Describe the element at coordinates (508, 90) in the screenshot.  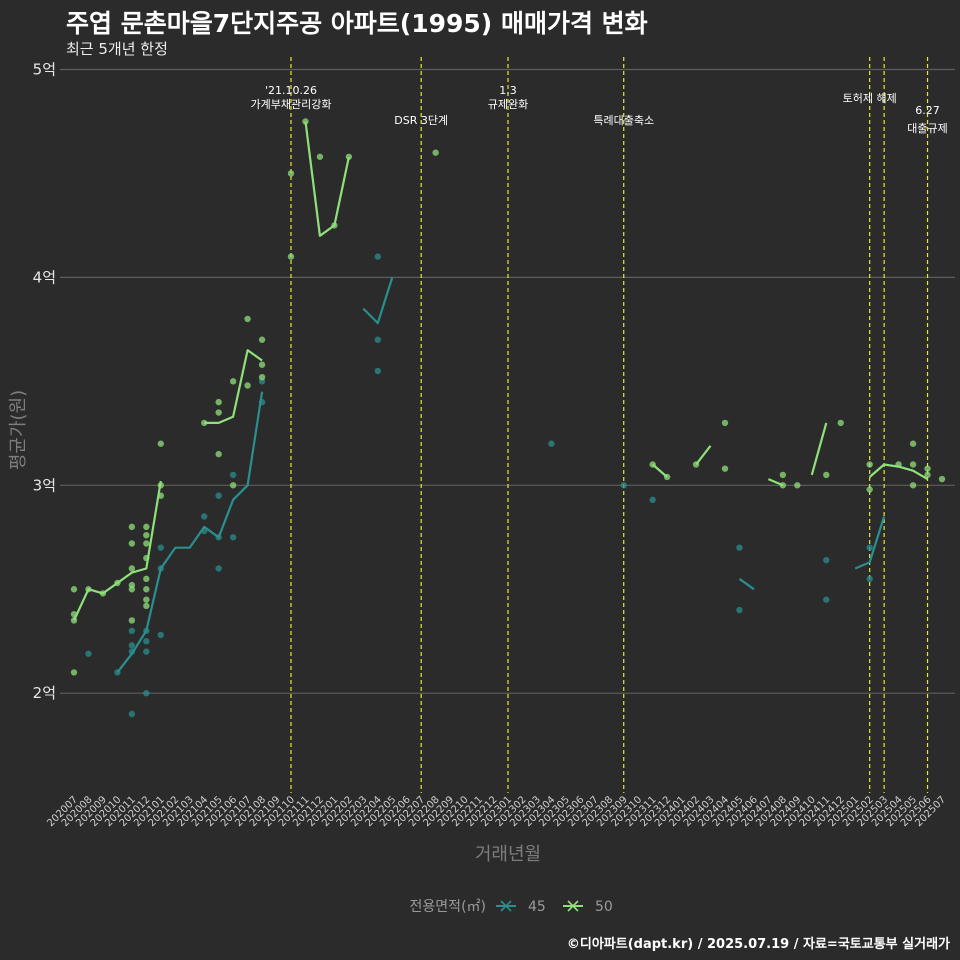
I see `event-label: 1.3` at that location.